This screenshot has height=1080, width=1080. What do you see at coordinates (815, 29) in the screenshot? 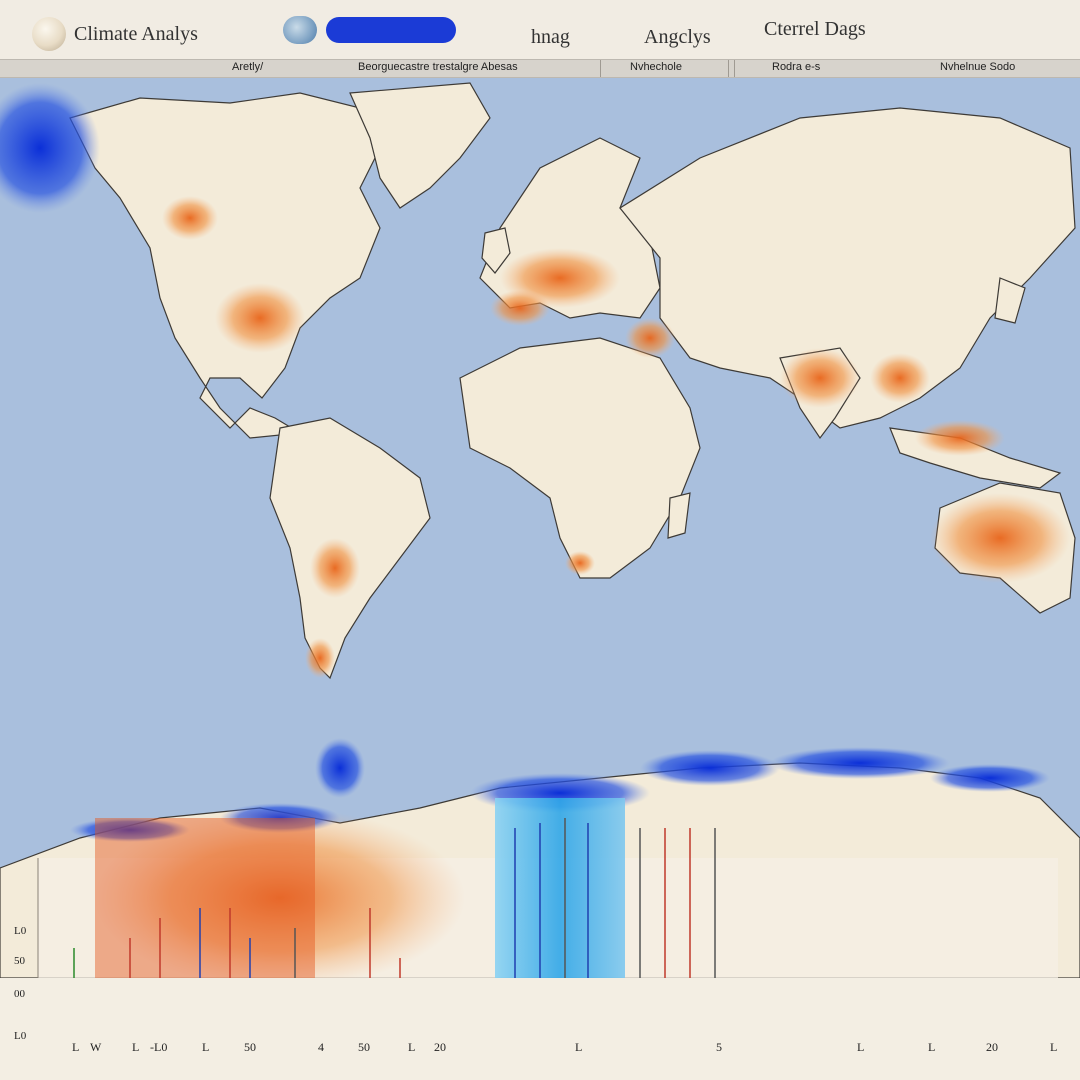
I see `tab-control-data: Cterrel Dags` at bounding box center [815, 29].